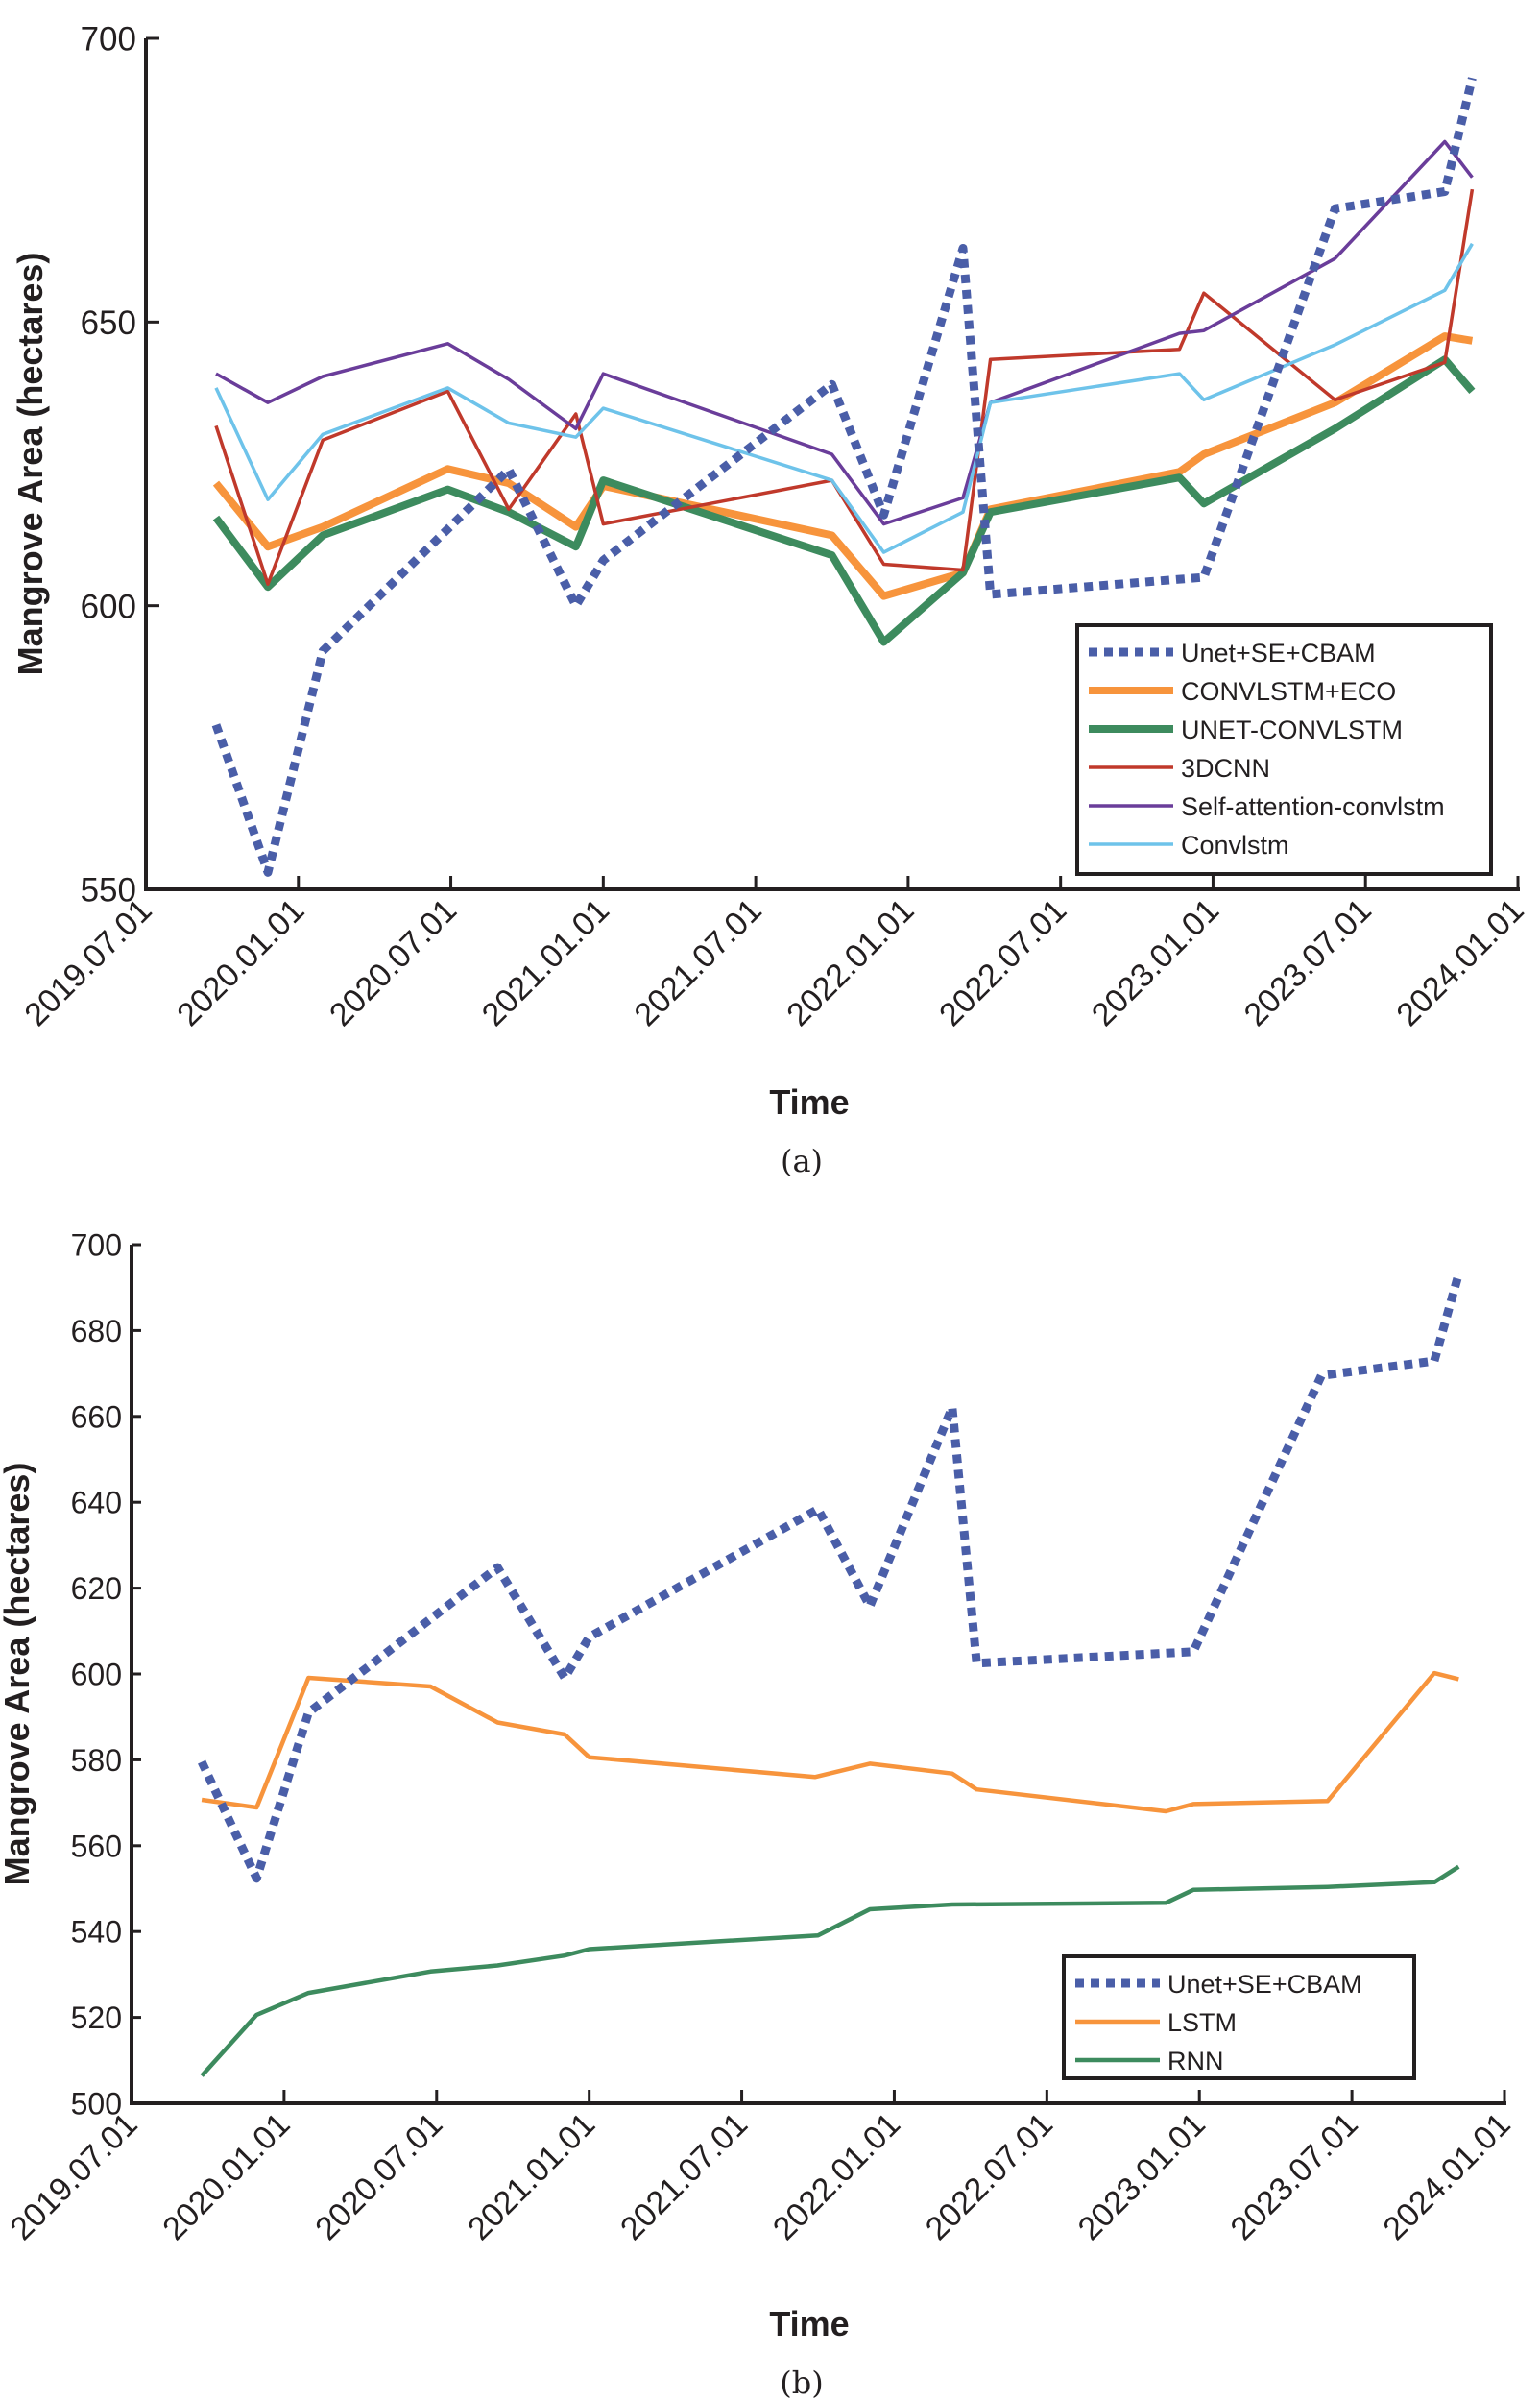 The height and width of the screenshot is (2401, 1540). I want to click on legend-box, so click(1284, 749).